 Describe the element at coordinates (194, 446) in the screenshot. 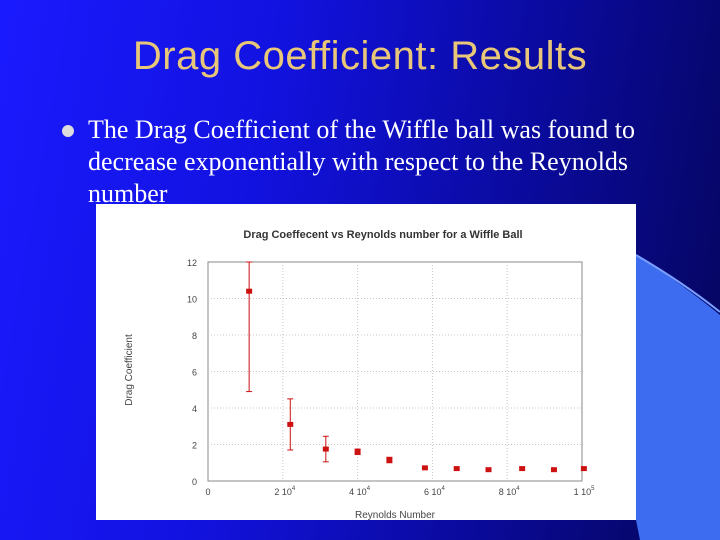

I see `y-tick-label: 2` at that location.